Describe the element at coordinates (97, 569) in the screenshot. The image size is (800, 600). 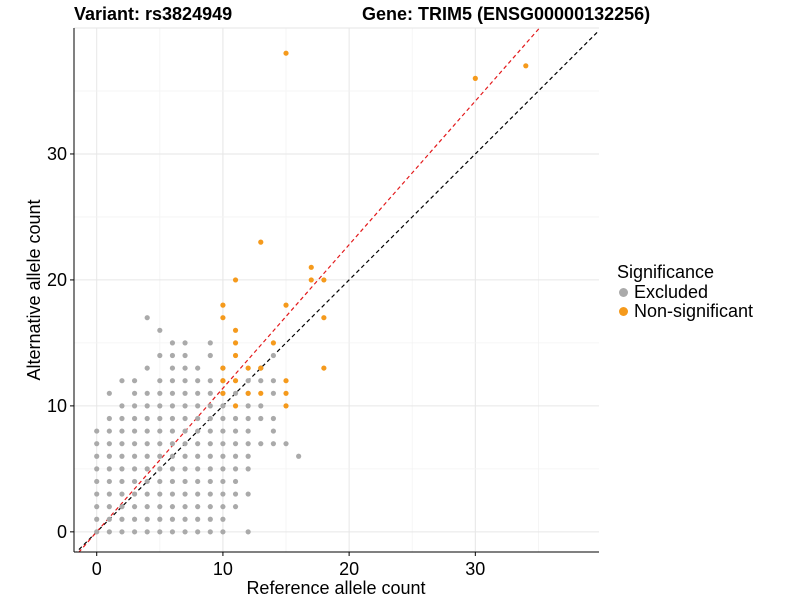
I see `x-tick-label: 0` at that location.